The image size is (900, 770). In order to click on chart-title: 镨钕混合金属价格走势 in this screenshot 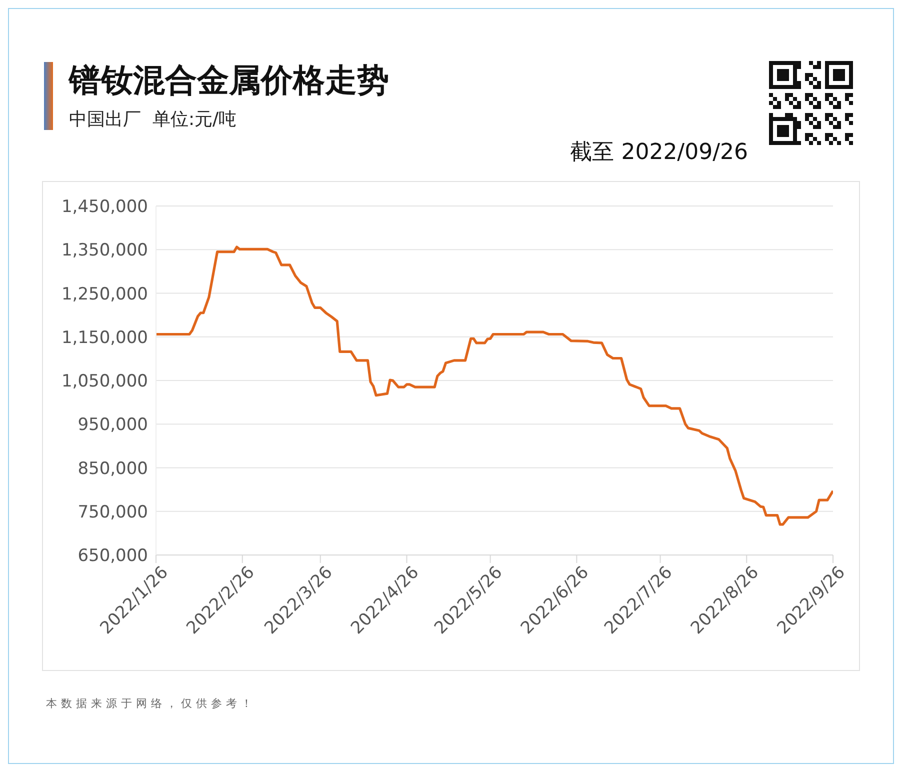, I will do `click(229, 80)`.